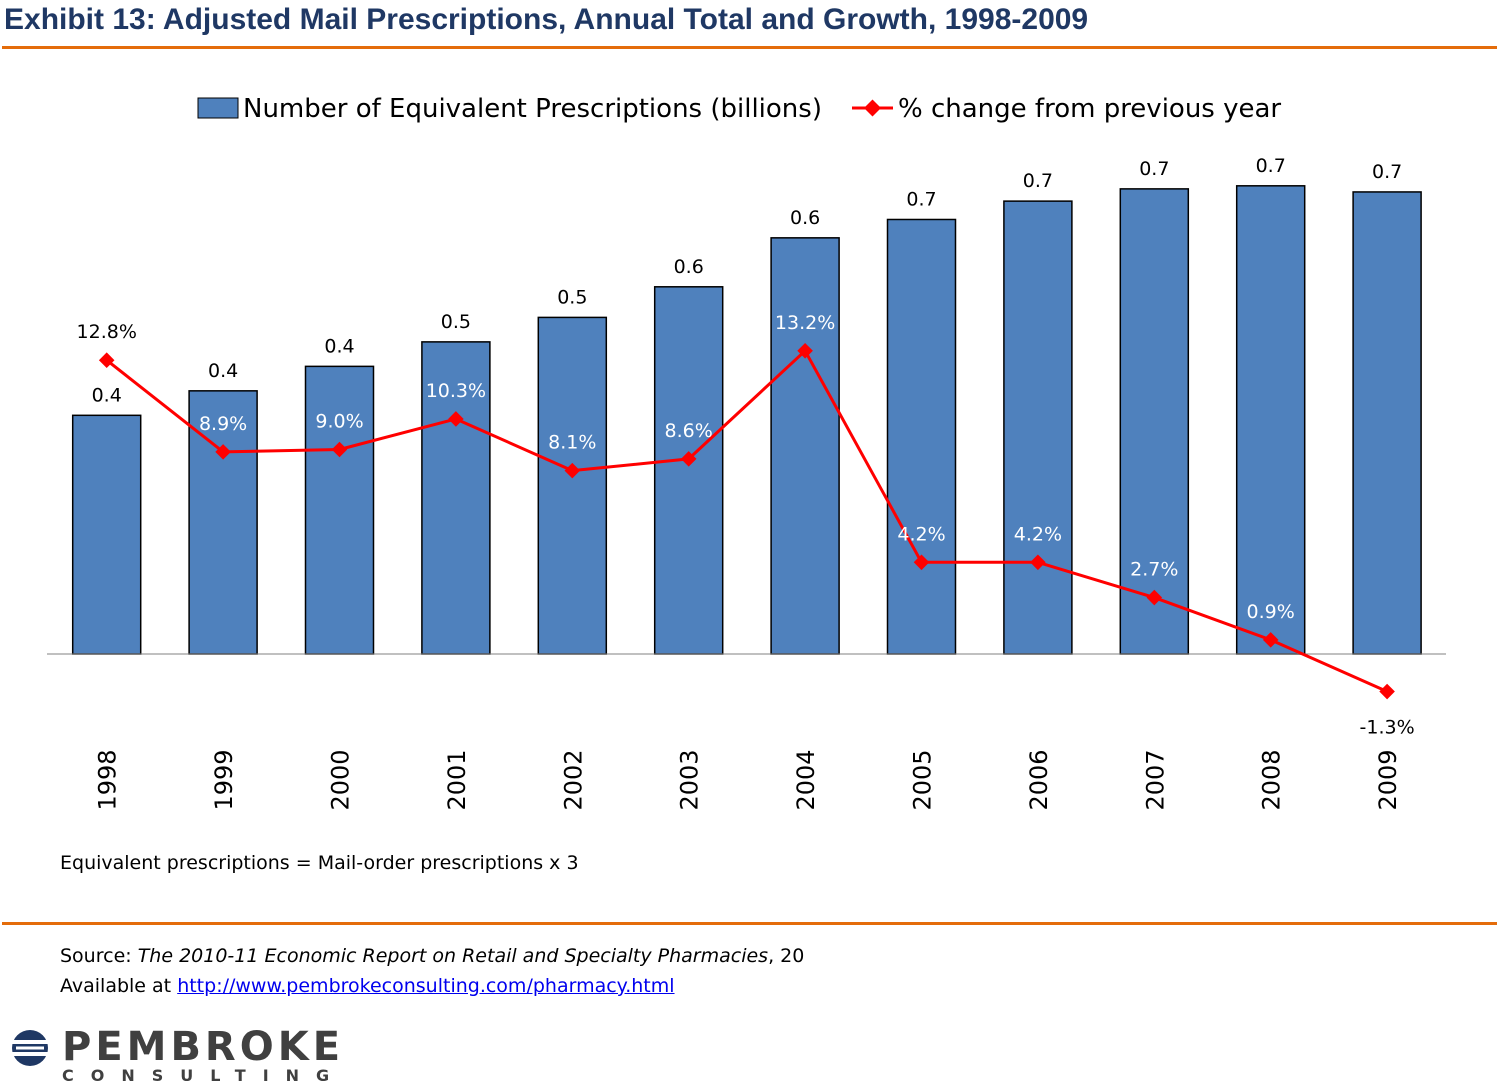  What do you see at coordinates (339, 510) in the screenshot?
I see `bar-2000` at bounding box center [339, 510].